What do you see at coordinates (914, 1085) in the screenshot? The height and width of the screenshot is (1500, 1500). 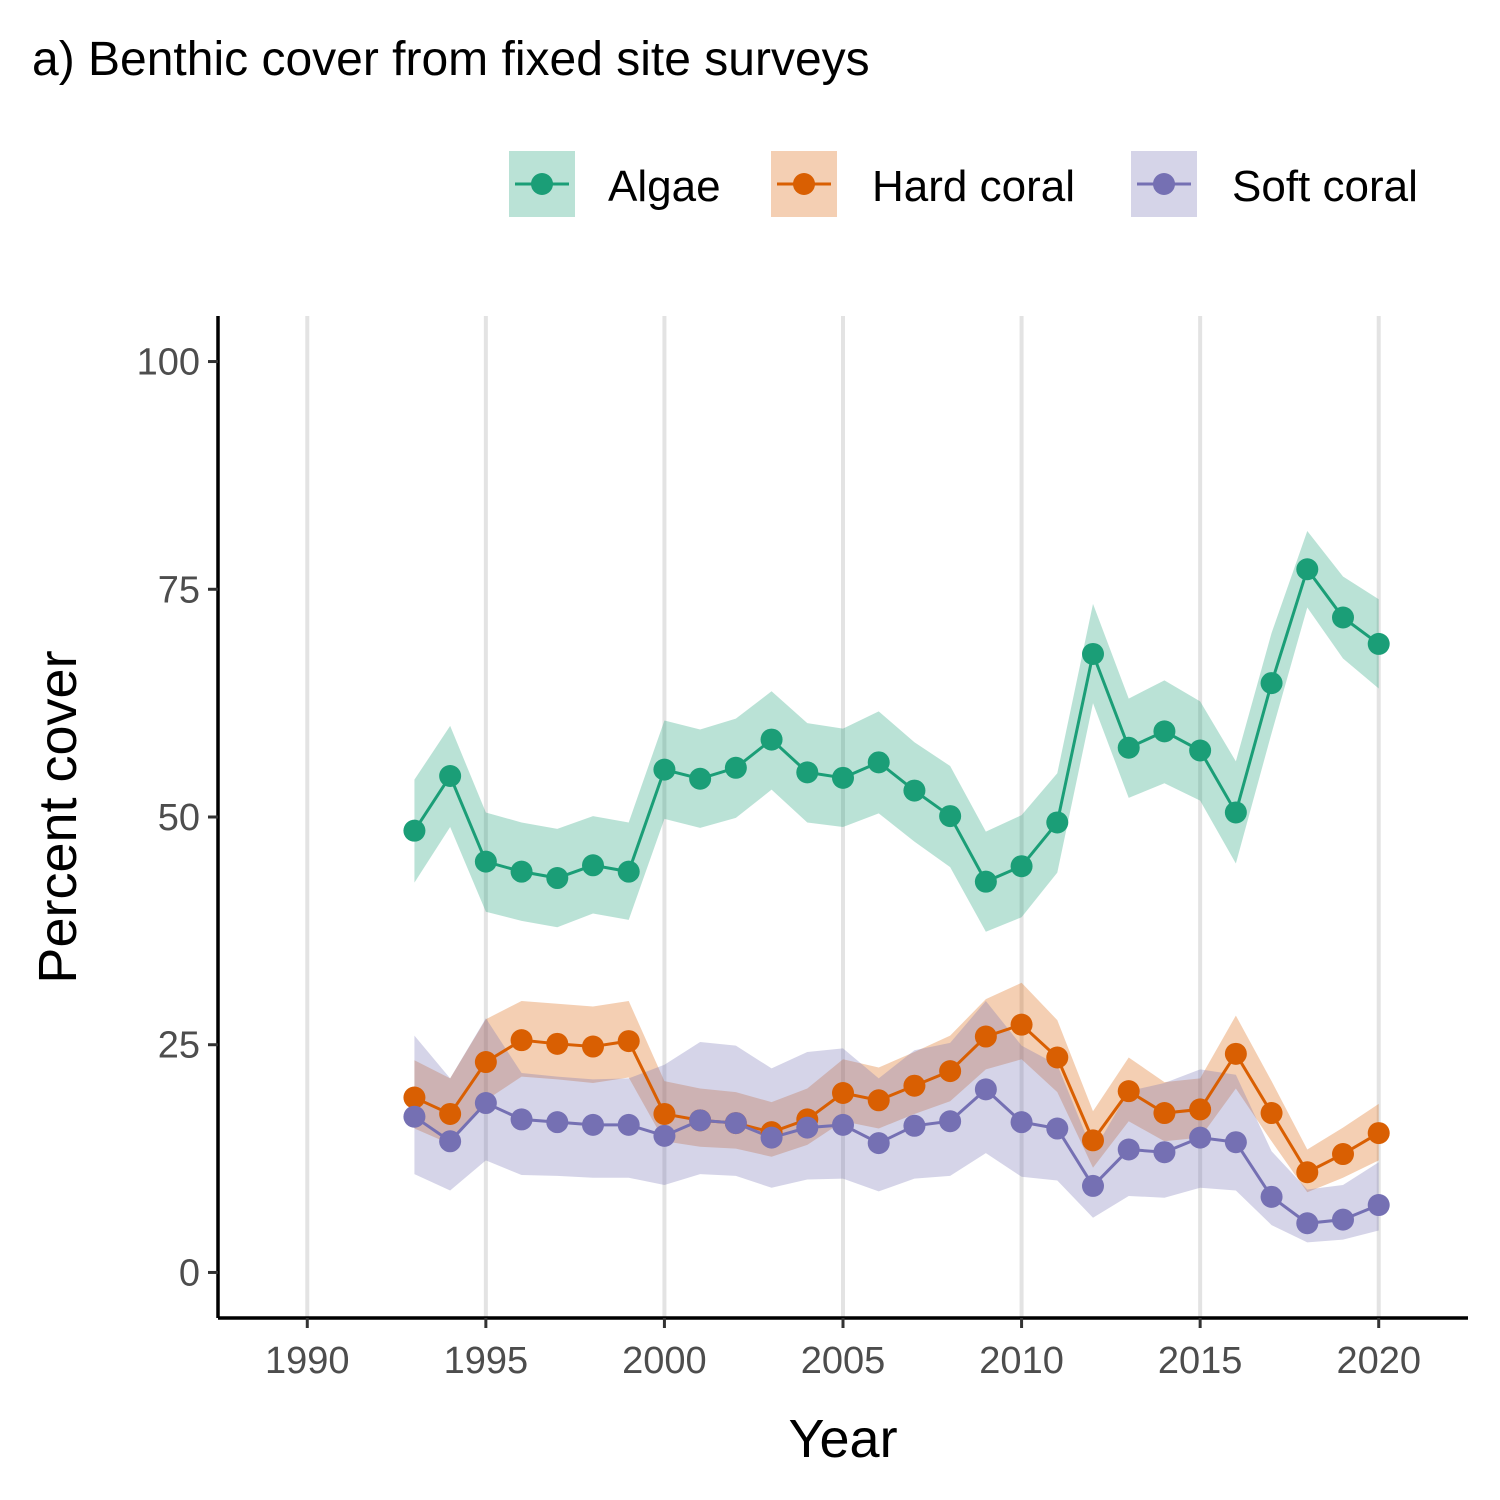 I see `hard-coral-point-2007` at bounding box center [914, 1085].